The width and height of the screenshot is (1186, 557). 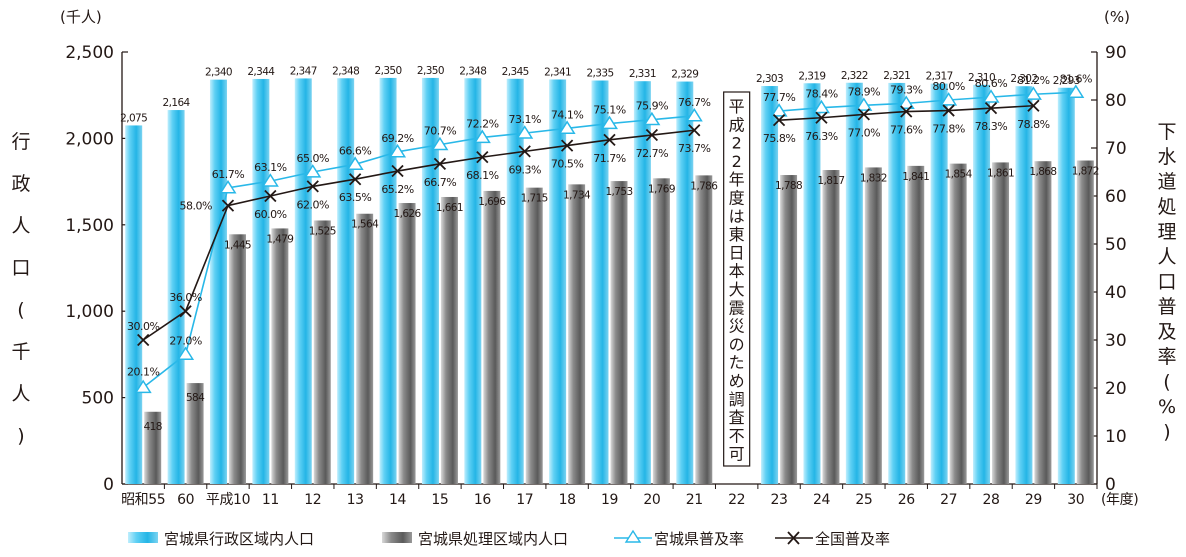 What do you see at coordinates (449, 208) in the screenshot?
I see `processed-population-label: 1,661` at bounding box center [449, 208].